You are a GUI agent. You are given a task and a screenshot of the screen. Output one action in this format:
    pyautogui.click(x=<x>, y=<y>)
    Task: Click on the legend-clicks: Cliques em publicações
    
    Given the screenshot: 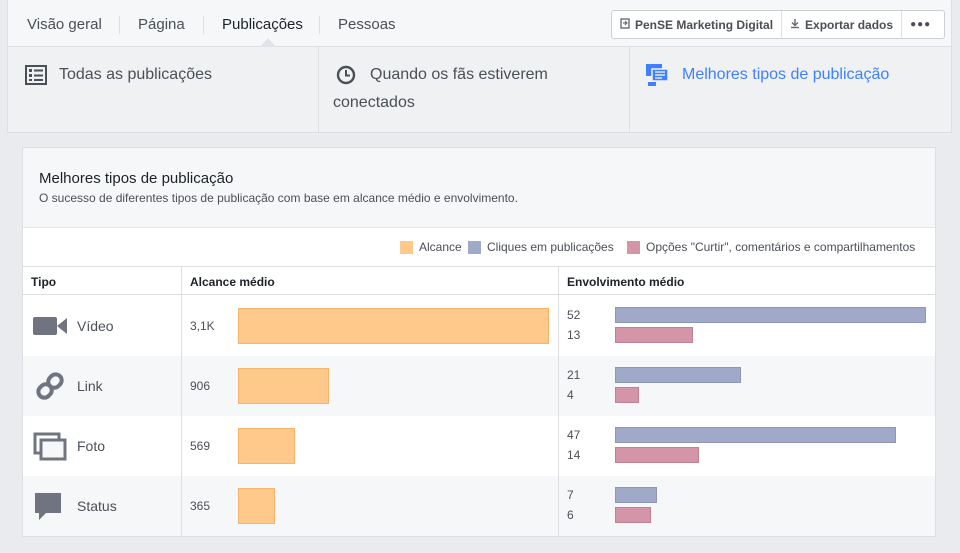 What is the action you would take?
    pyautogui.click(x=541, y=247)
    